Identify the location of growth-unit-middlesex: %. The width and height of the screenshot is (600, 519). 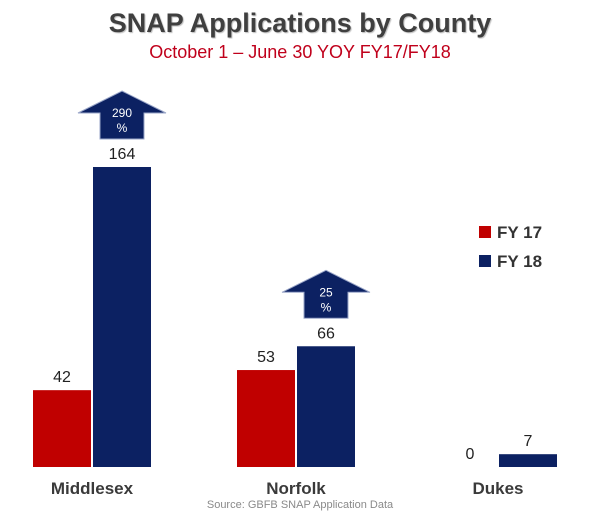
(122, 128).